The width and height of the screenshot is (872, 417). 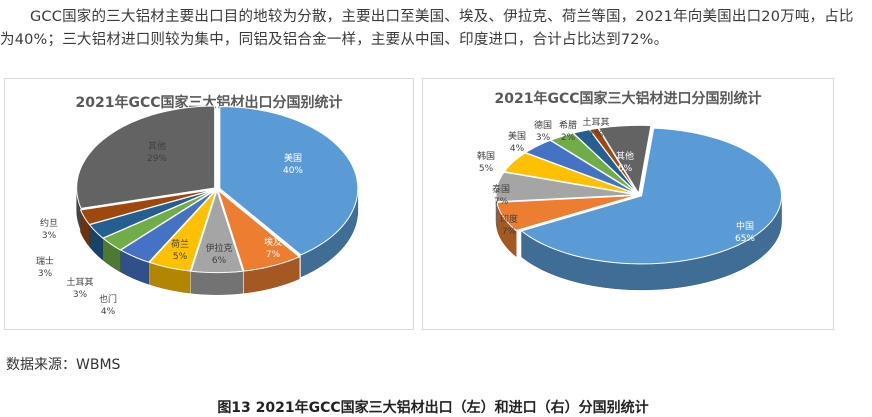 I want to click on slice-label: 印度, so click(x=509, y=219).